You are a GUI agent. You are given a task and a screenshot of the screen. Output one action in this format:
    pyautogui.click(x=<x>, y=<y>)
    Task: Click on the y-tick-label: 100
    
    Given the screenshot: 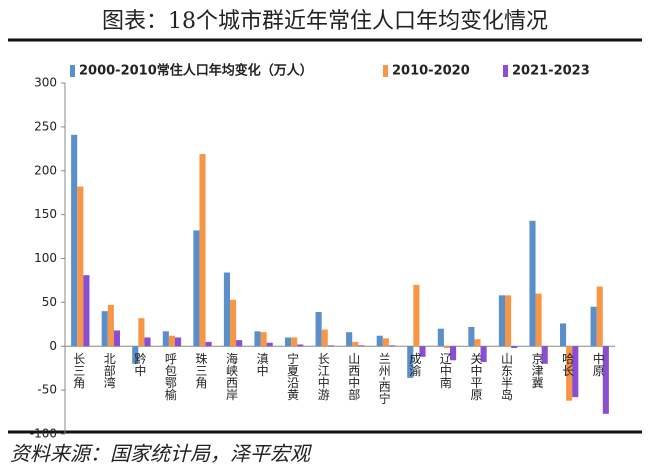 What is the action you would take?
    pyautogui.click(x=45, y=258)
    